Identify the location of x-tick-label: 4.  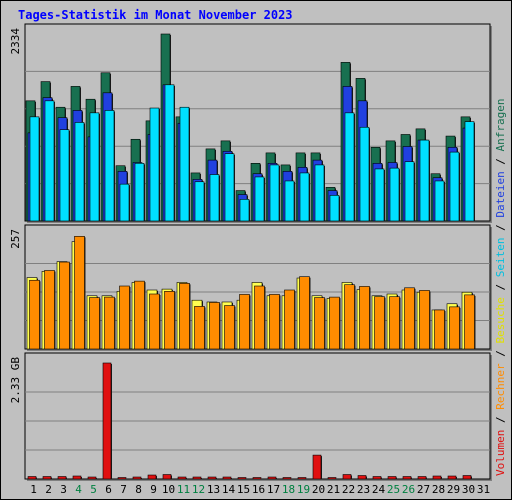
(78, 489).